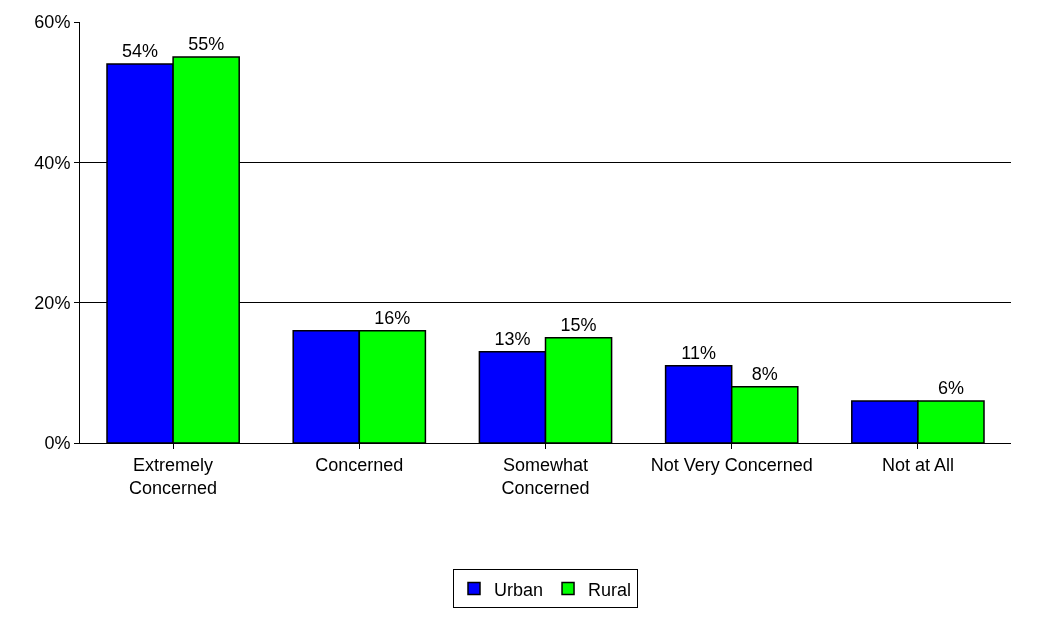  I want to click on legend-label: Urban, so click(519, 589).